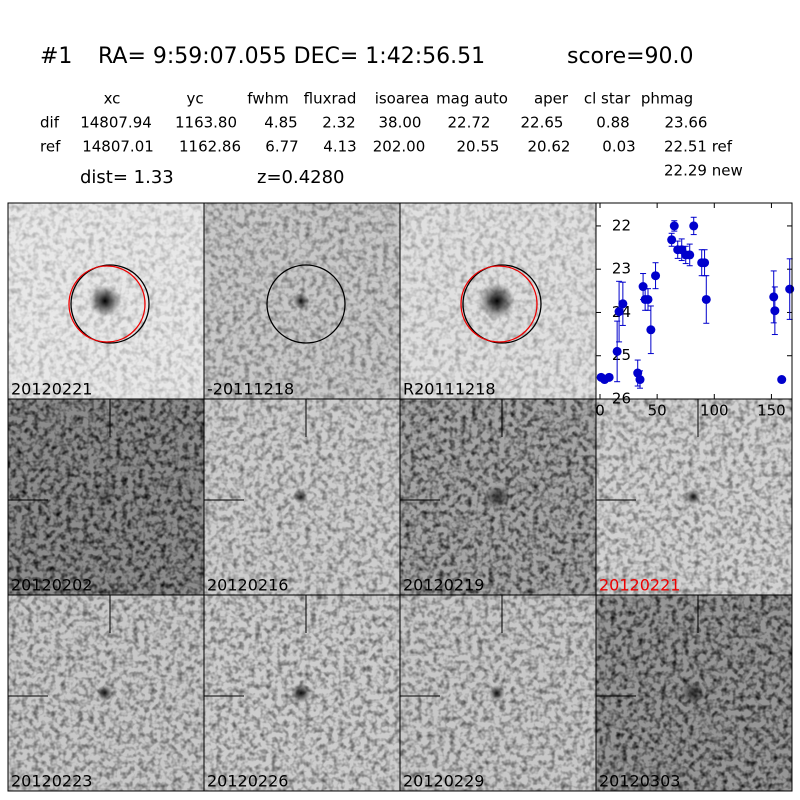 The image size is (800, 800). Describe the element at coordinates (250, 389) in the screenshot. I see `panel-label: -20111218` at that location.